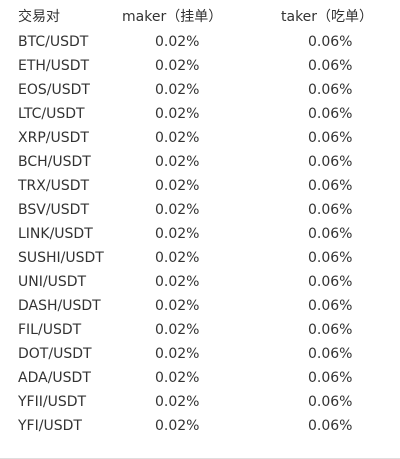 This screenshot has height=459, width=400. What do you see at coordinates (52, 282) in the screenshot?
I see `pair-cell: UNI/USDT` at bounding box center [52, 282].